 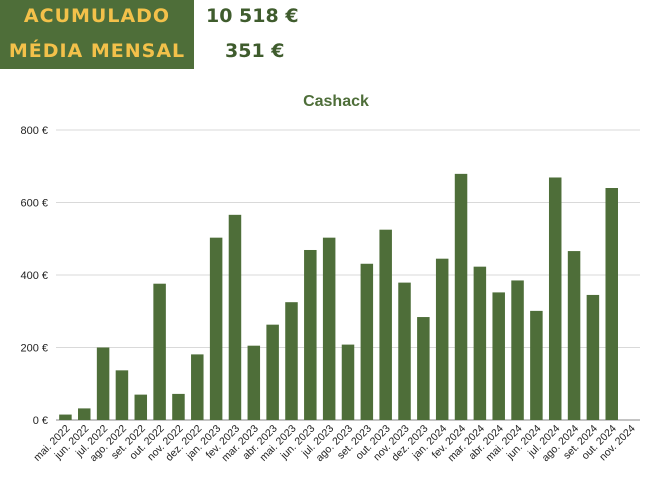 What do you see at coordinates (255, 51) in the screenshot?
I see `monthly-average-value: 351 €` at bounding box center [255, 51].